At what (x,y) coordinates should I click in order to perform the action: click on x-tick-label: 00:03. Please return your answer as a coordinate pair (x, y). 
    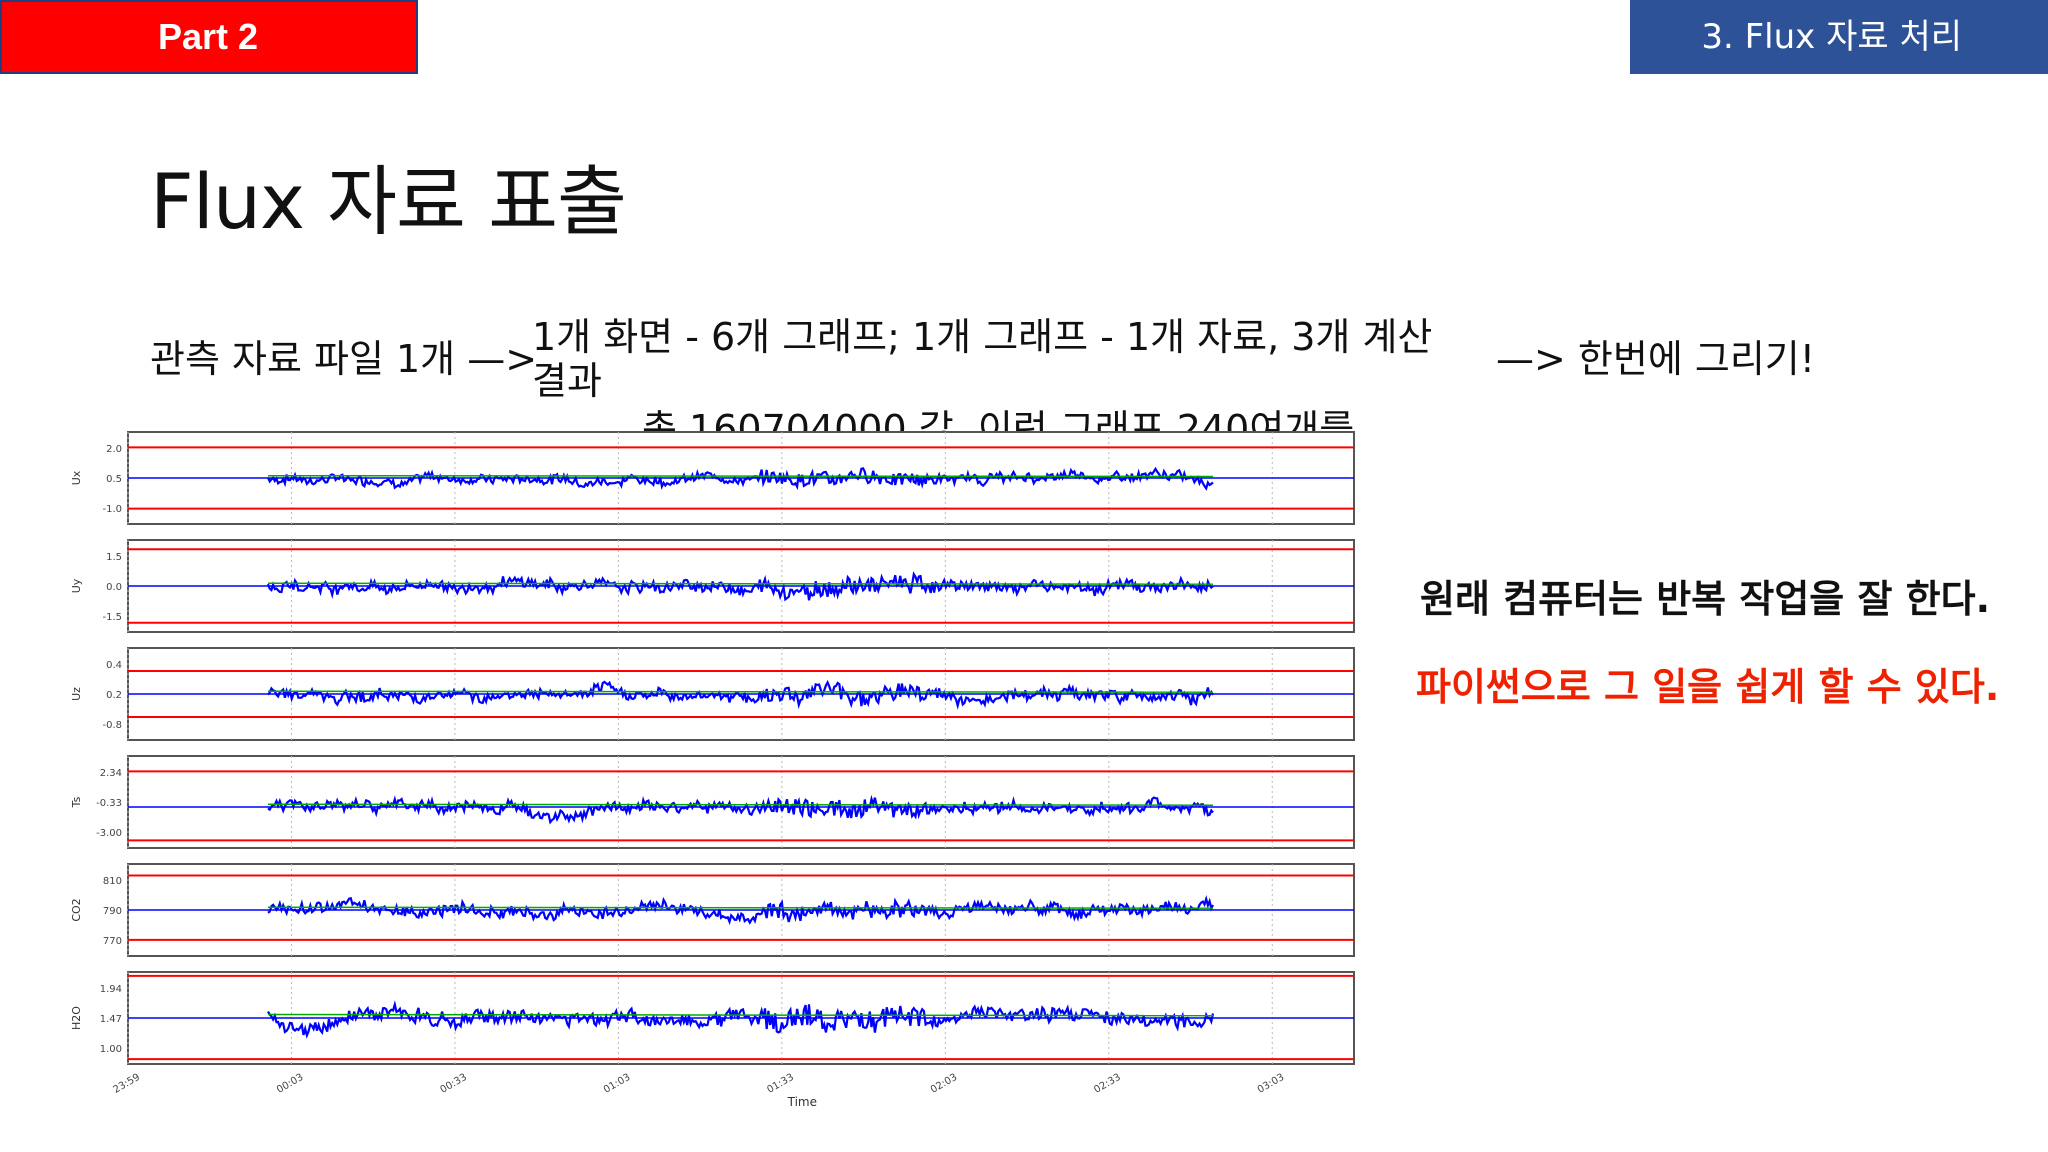
    Looking at the image, I should click on (290, 1084).